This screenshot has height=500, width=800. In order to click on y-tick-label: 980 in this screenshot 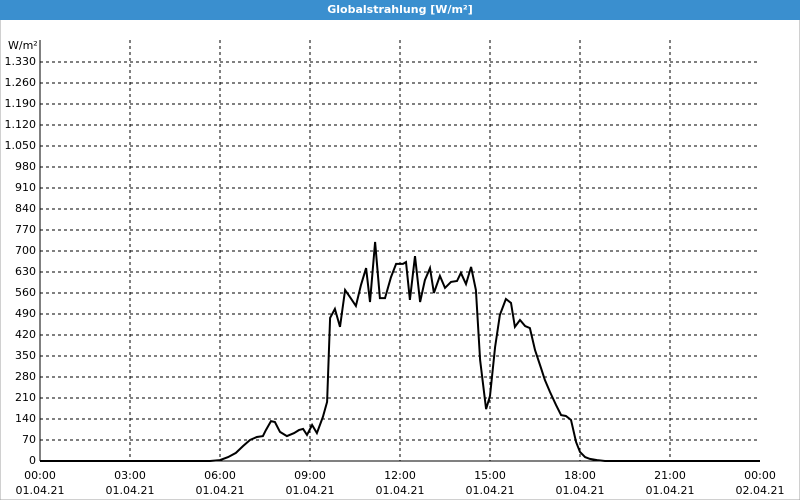, I will do `click(25, 166)`.